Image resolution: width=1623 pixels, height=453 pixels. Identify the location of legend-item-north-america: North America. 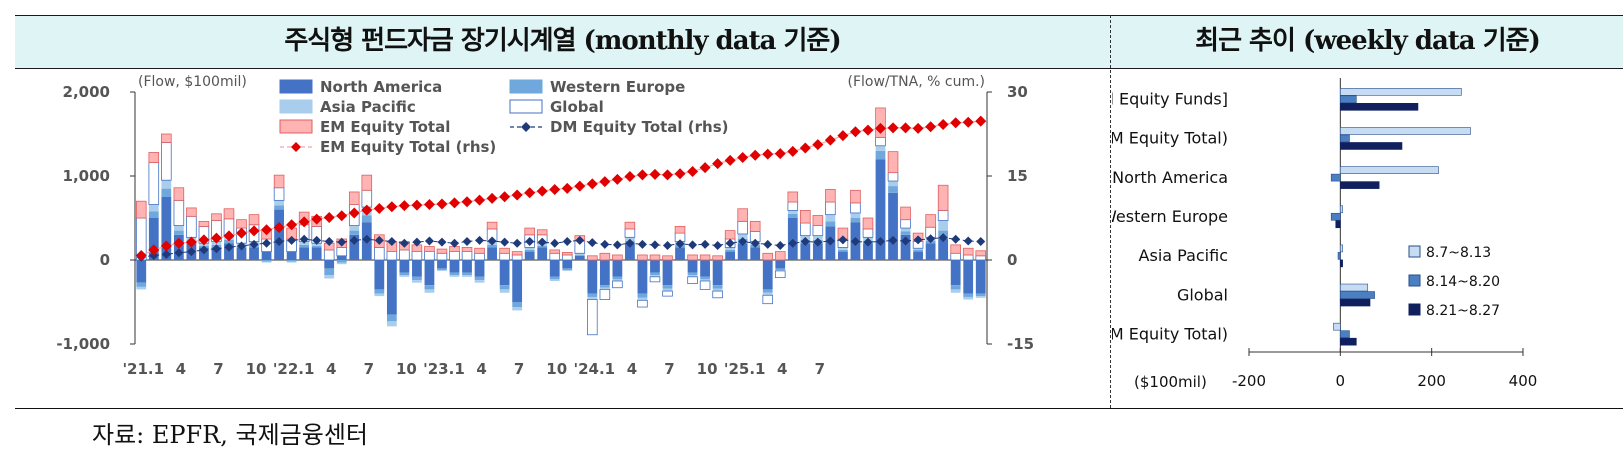
(360, 87).